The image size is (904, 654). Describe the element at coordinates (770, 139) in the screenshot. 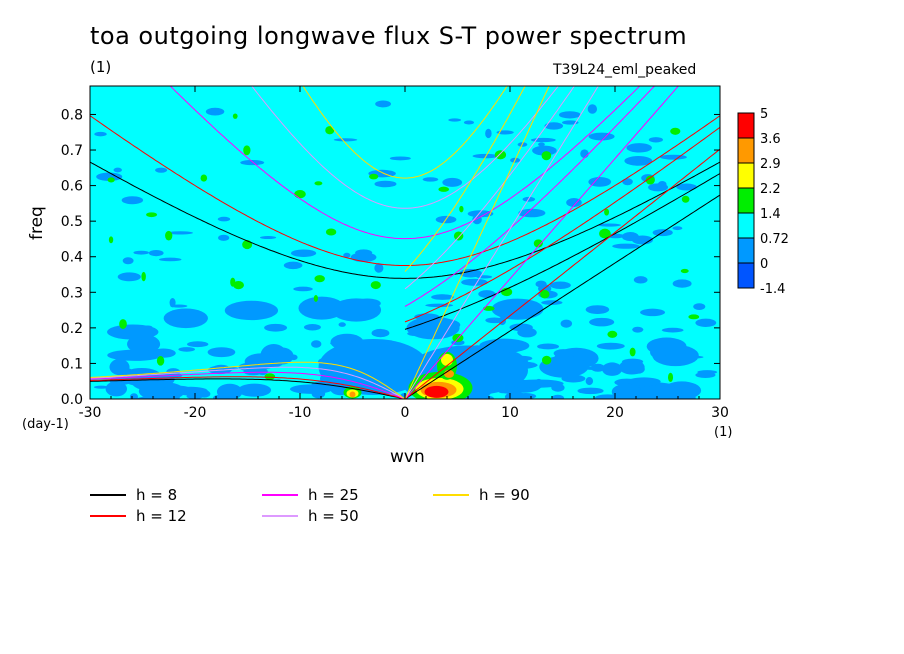

I see `colorbar-label: 3.6` at that location.